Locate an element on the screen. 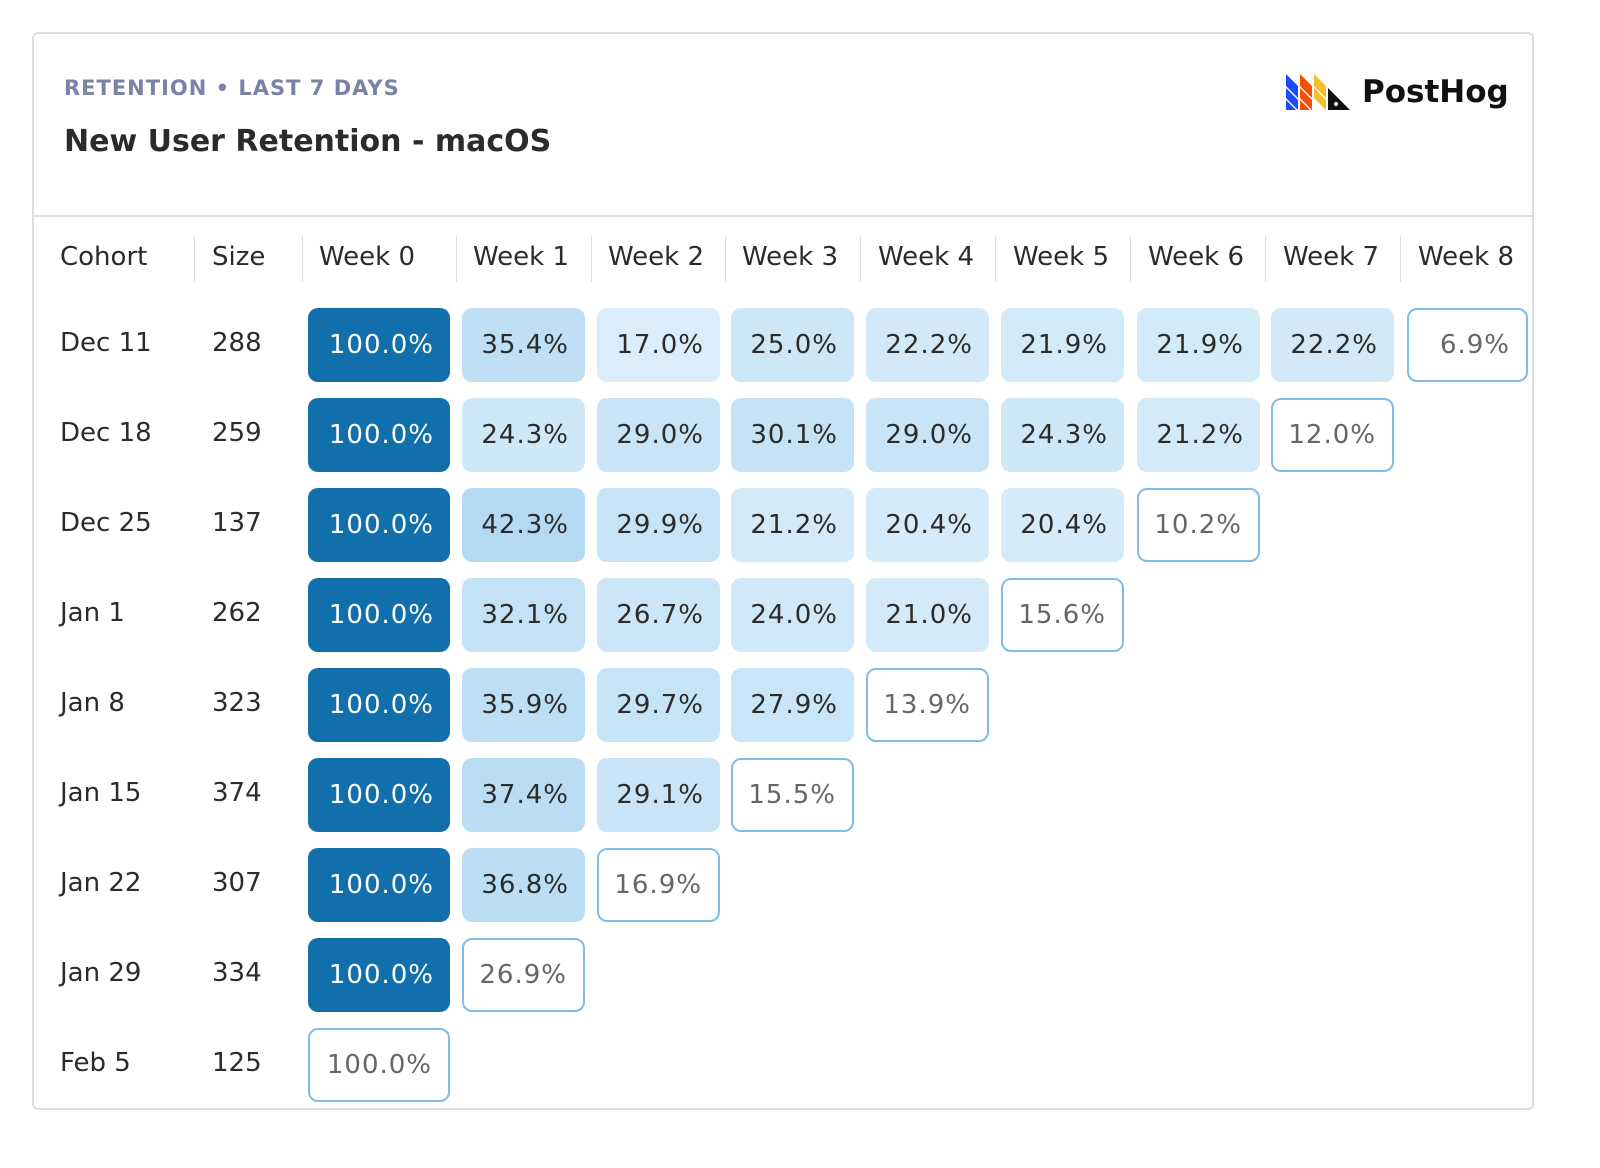 The height and width of the screenshot is (1168, 1600). retention-cell: 12.0% is located at coordinates (1332, 435).